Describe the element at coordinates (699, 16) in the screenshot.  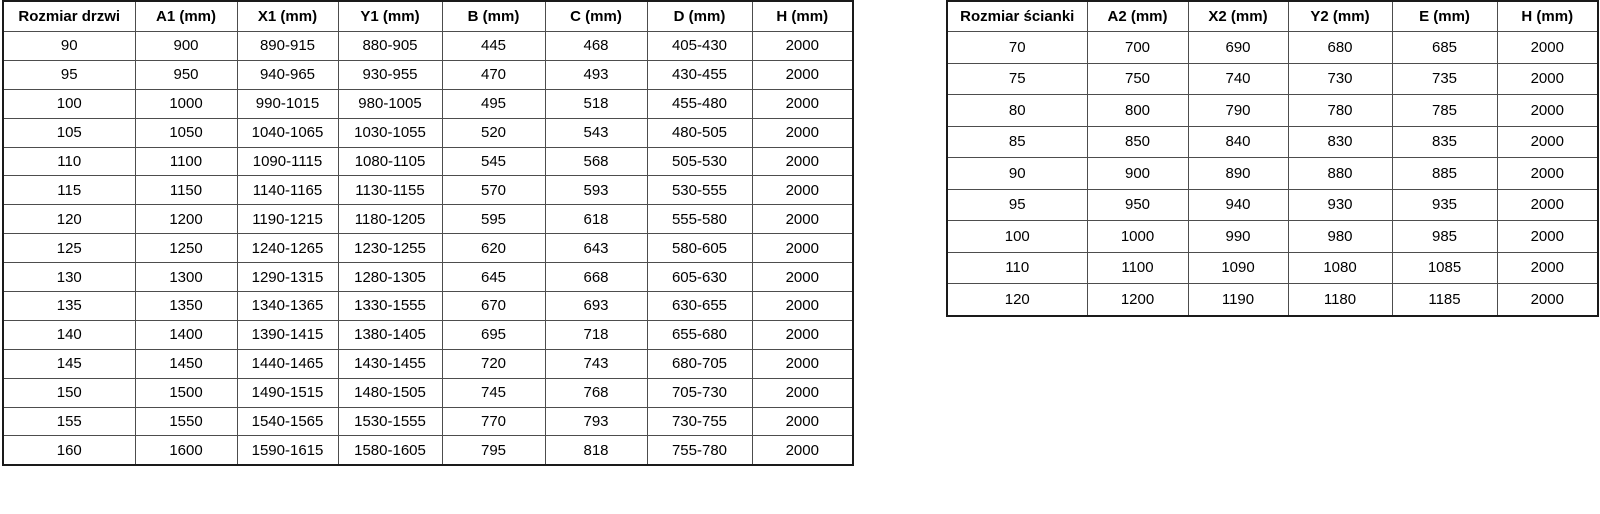
I see `column-header: D (mm)` at that location.